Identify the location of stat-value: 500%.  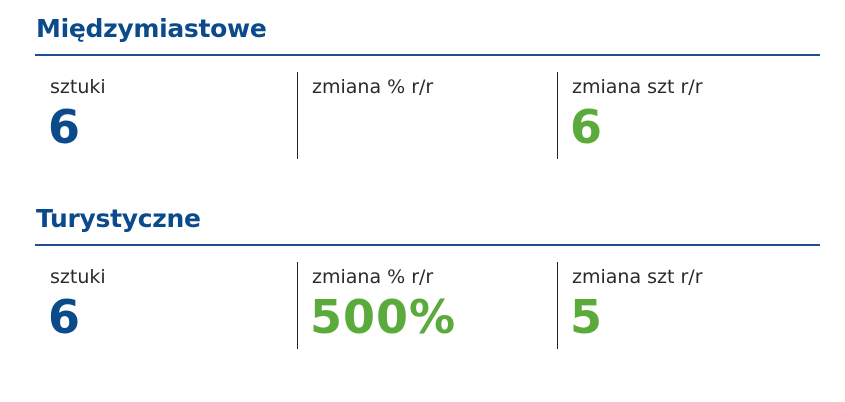
(383, 317).